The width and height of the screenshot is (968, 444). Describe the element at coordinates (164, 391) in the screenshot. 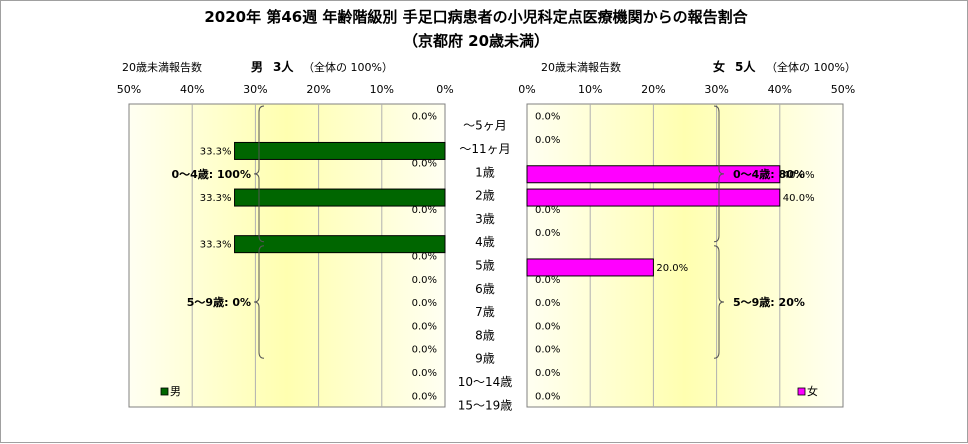

I see `male-legend-swatch` at that location.